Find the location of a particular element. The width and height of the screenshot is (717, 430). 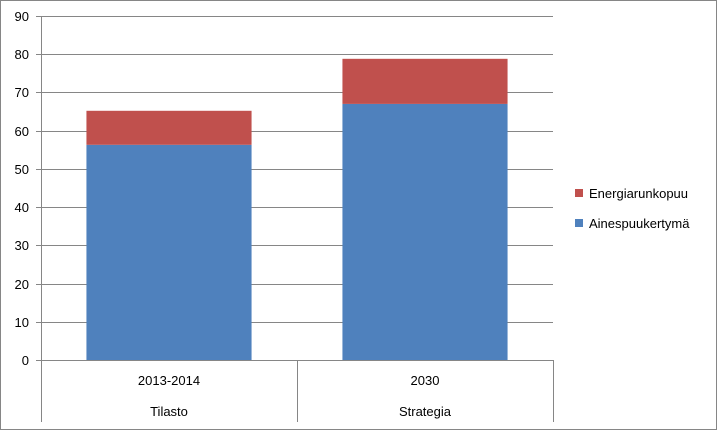

x-category-label: 2013-2014 is located at coordinates (169, 380).